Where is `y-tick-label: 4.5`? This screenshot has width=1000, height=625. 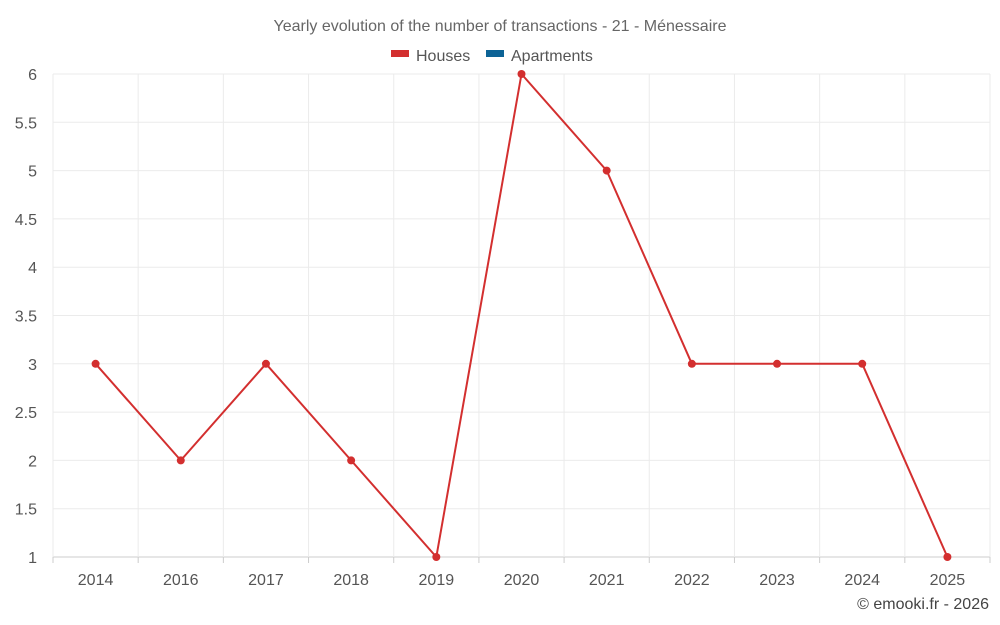
y-tick-label: 4.5 is located at coordinates (26, 220).